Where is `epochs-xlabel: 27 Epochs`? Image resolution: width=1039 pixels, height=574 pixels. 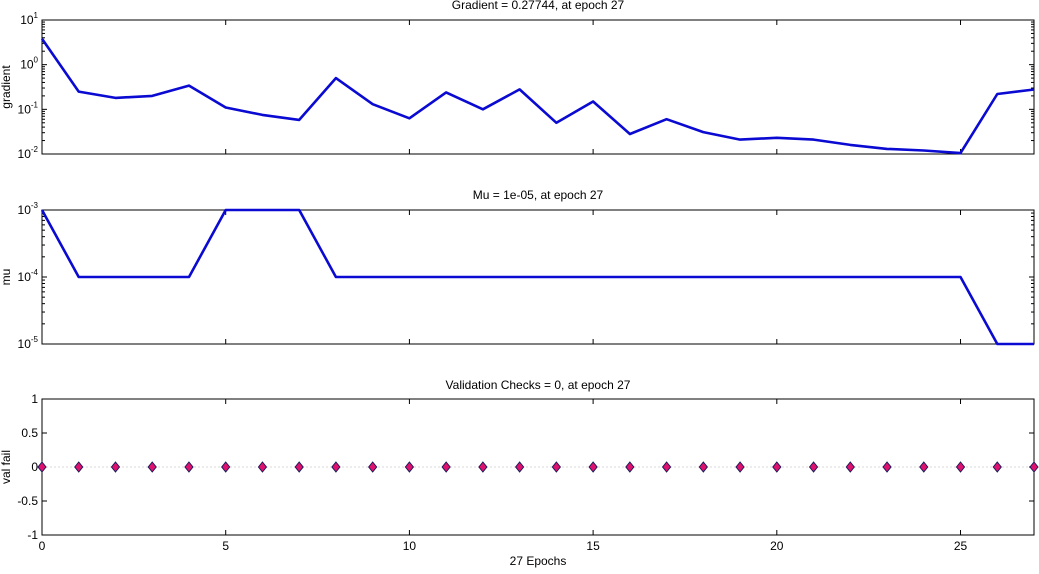 epochs-xlabel: 27 Epochs is located at coordinates (538, 561).